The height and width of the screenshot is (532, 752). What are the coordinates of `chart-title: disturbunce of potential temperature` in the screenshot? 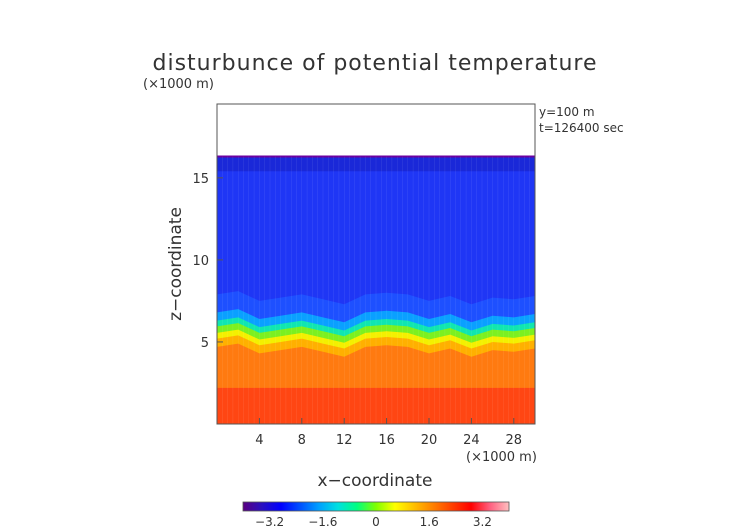 It's located at (375, 63).